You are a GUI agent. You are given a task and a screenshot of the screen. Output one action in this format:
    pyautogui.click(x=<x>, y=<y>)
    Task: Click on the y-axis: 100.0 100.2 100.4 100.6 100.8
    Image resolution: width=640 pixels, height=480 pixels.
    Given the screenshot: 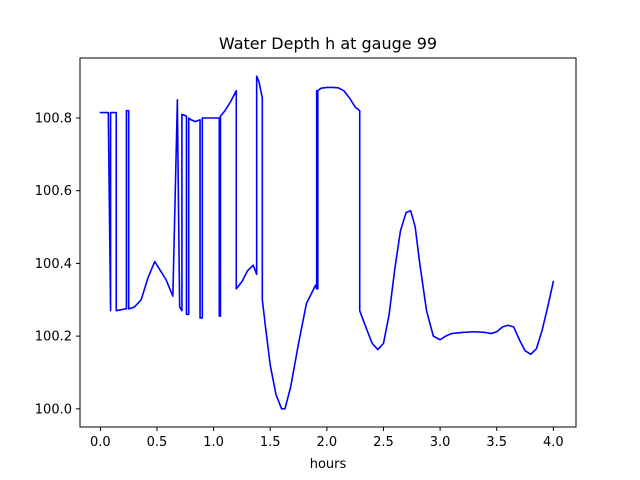 What is the action you would take?
    pyautogui.click(x=57, y=264)
    